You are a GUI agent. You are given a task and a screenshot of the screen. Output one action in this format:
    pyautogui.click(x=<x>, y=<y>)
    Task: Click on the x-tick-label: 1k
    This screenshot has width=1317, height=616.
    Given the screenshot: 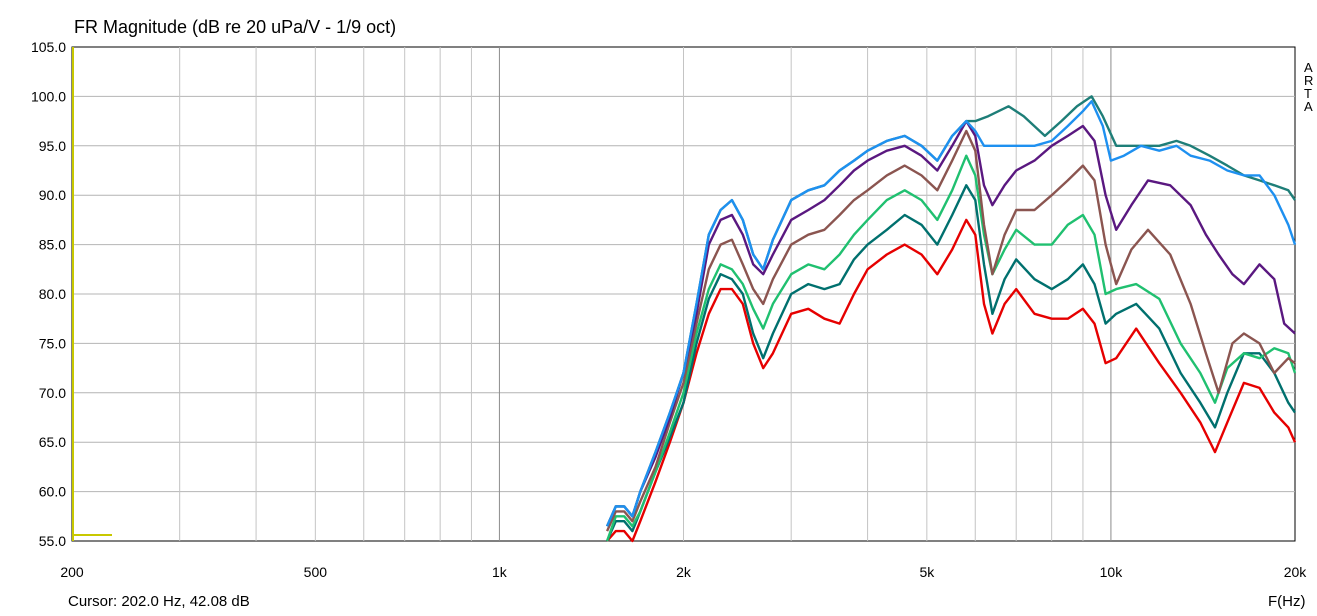 What is the action you would take?
    pyautogui.click(x=500, y=572)
    